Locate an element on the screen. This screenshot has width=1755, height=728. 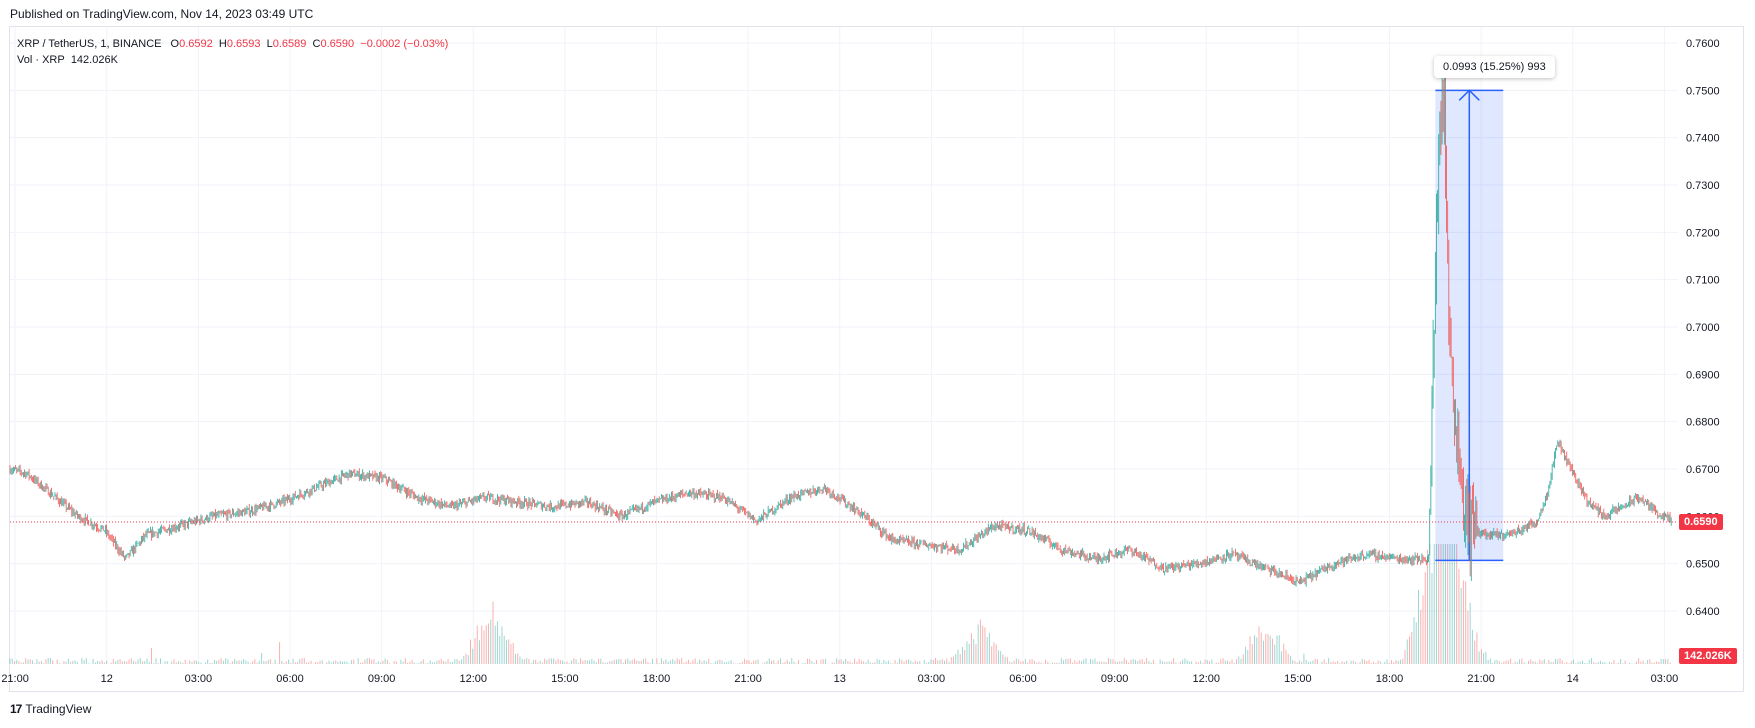
price-tick-label: 0.7500 is located at coordinates (1703, 91).